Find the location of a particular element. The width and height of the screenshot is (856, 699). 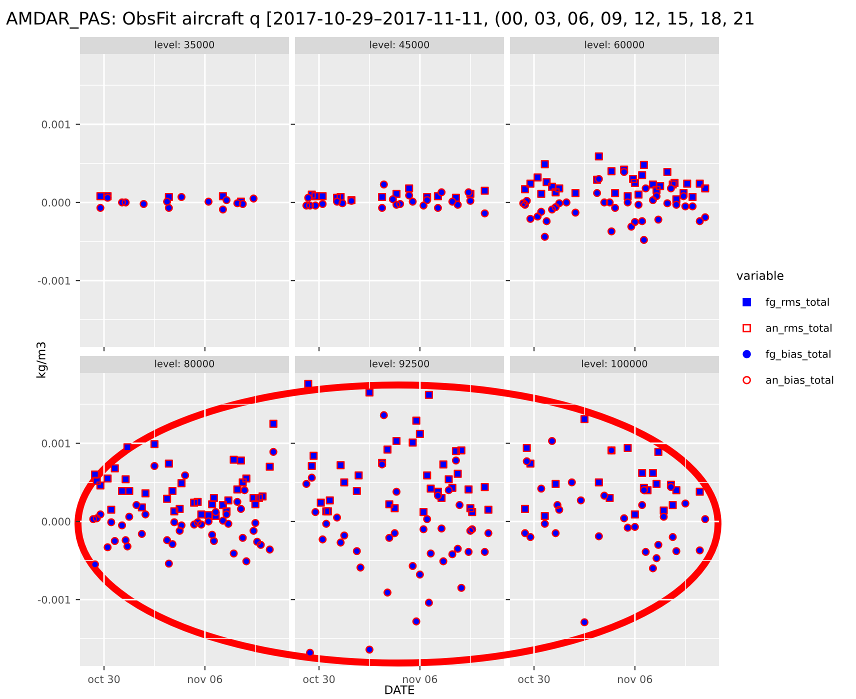

x-axis-title: DATE is located at coordinates (399, 689).